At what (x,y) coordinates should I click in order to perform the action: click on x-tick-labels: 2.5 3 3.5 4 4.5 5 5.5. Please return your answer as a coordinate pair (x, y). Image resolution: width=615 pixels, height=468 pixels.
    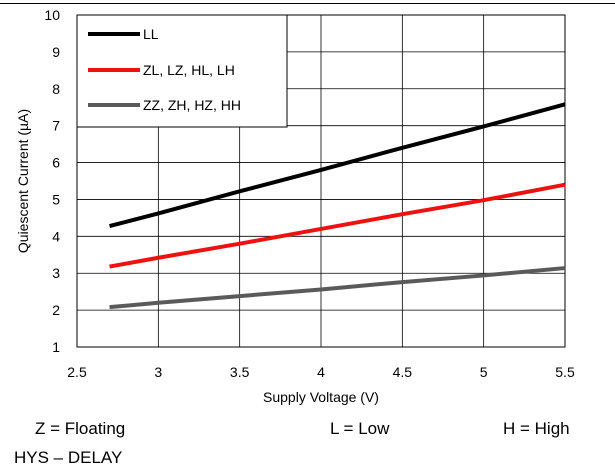
    Looking at the image, I should click on (321, 372).